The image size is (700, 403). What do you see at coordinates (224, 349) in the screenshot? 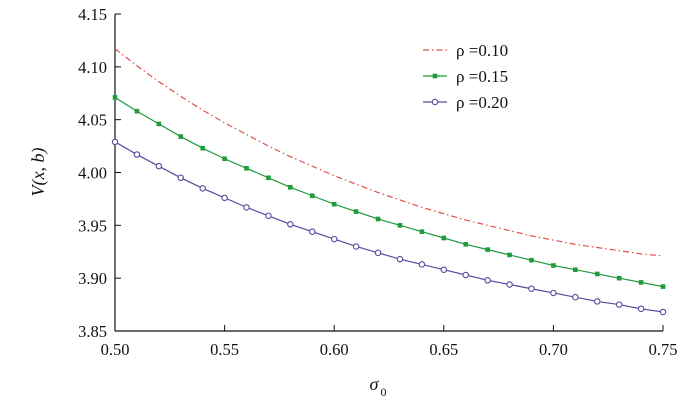
I see `x-tick-label: 0.55` at bounding box center [224, 349].